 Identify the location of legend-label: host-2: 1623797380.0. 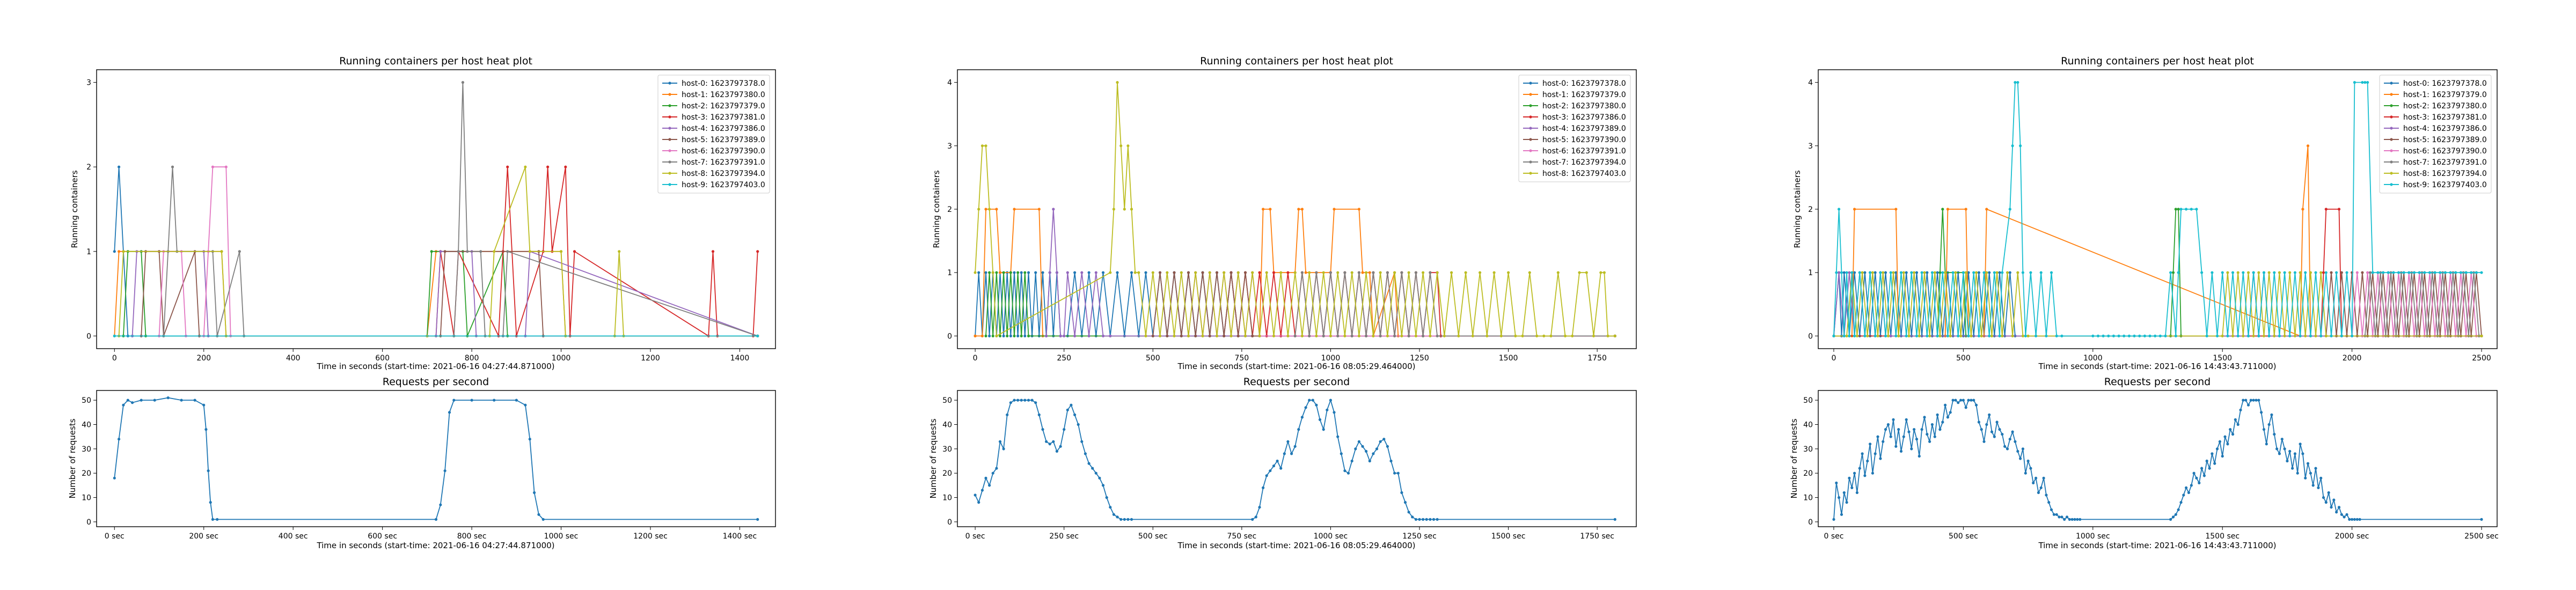
(1584, 106).